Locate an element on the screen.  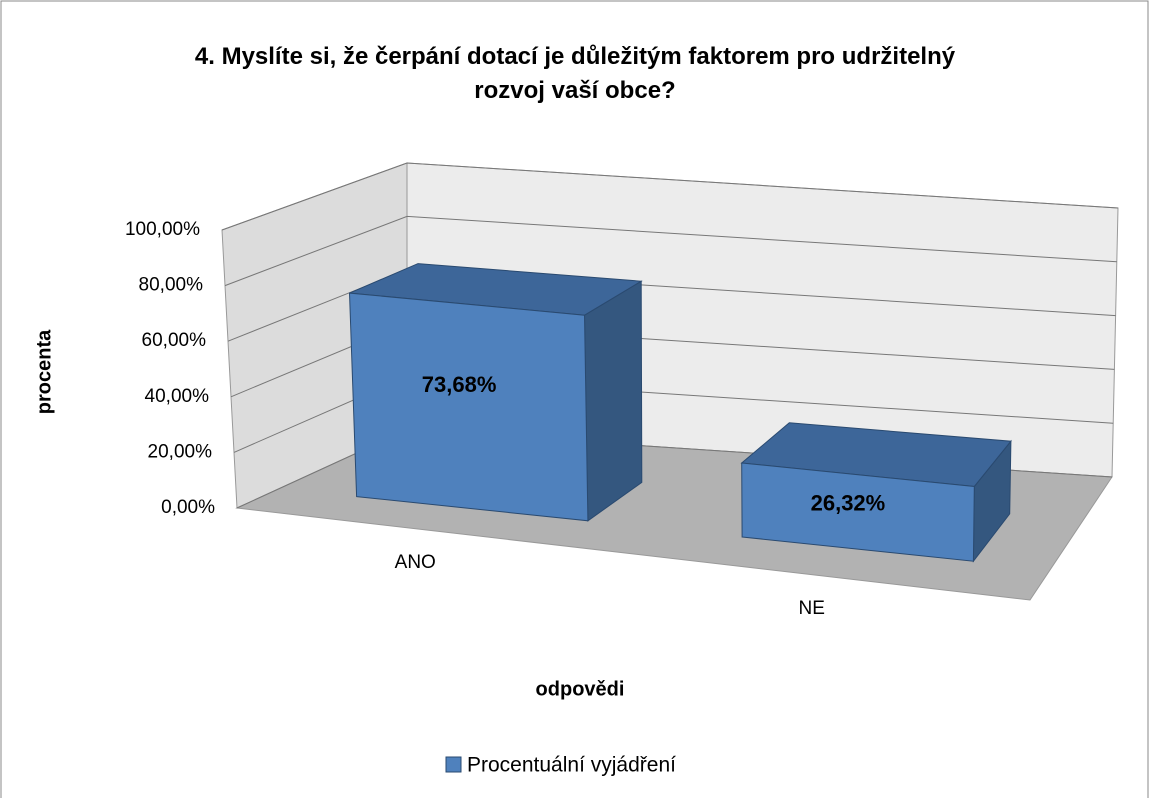
y-tick-label: 60,00% is located at coordinates (174, 340).